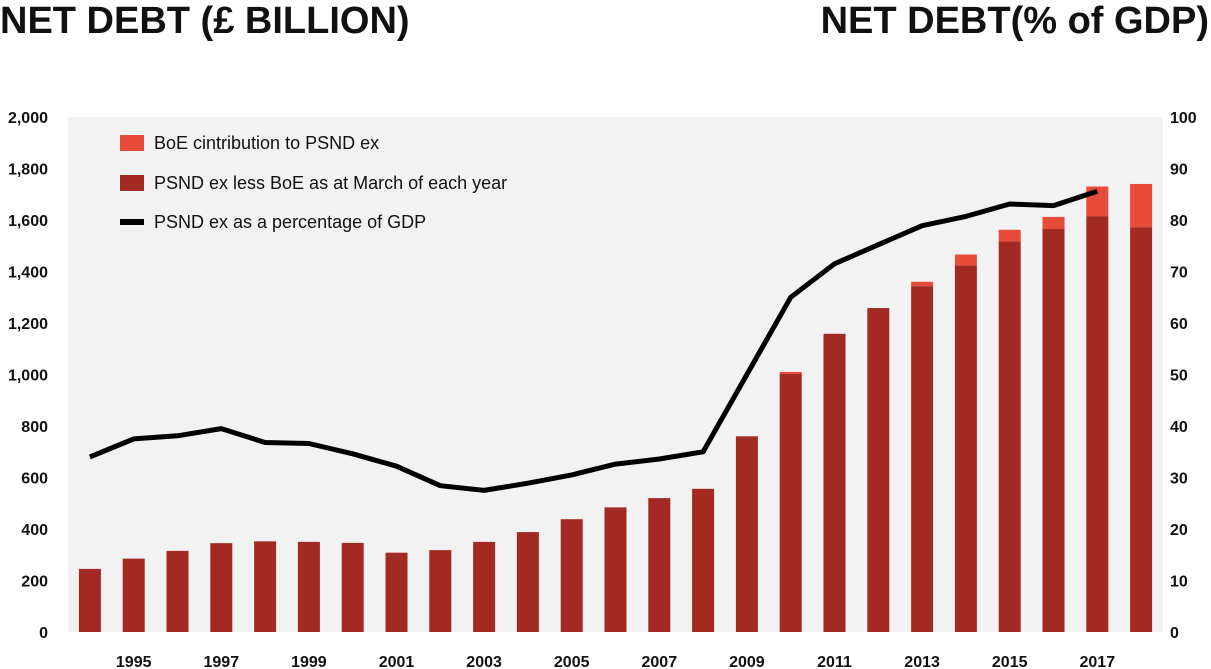  What do you see at coordinates (34, 530) in the screenshot?
I see `y-left-tick-label: 400` at bounding box center [34, 530].